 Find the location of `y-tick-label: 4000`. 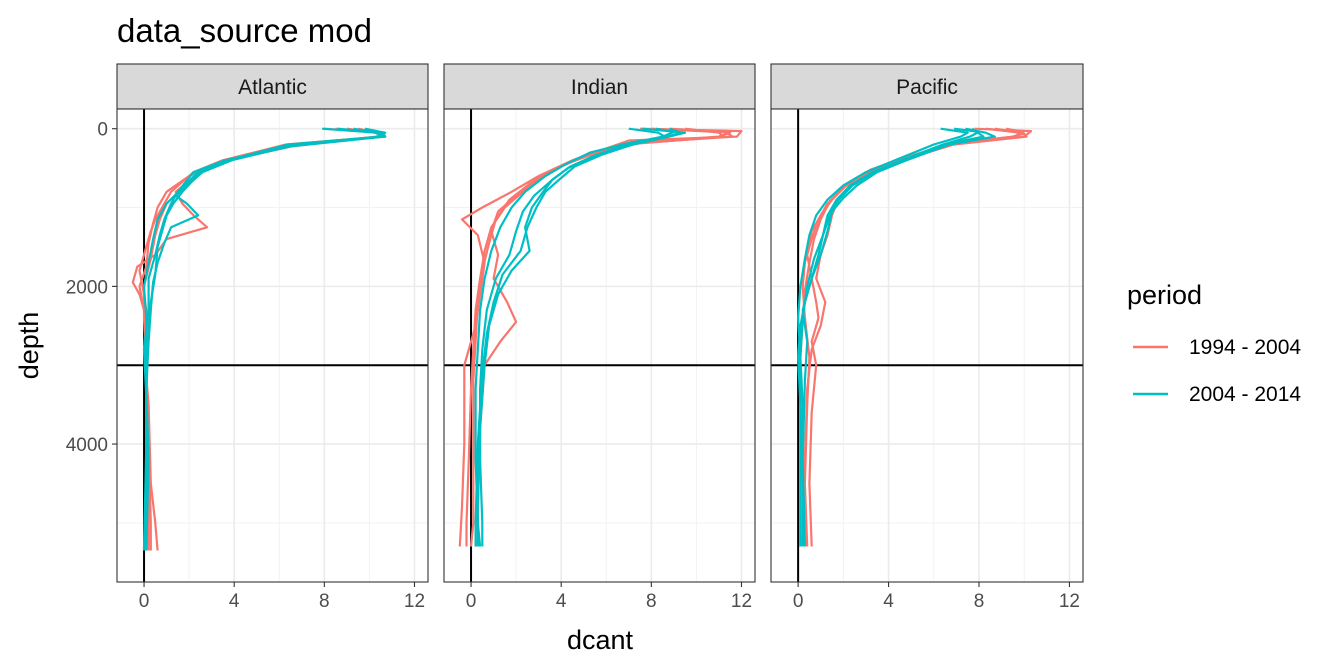

y-tick-label: 4000 is located at coordinates (87, 445).